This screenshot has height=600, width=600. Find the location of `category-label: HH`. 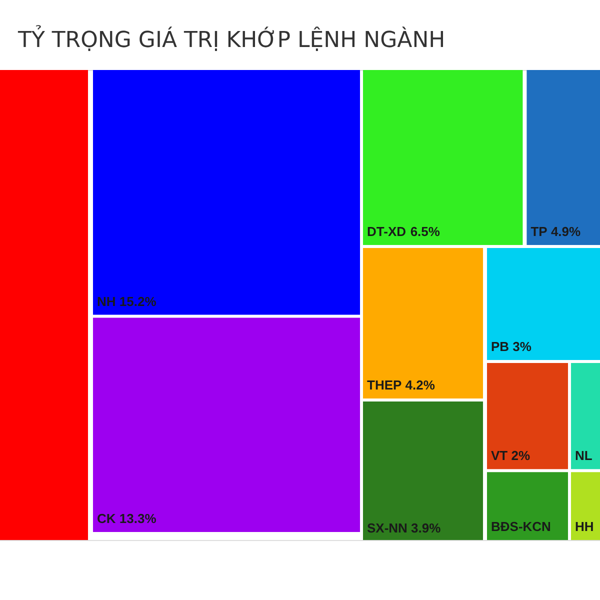

category-label: HH is located at coordinates (584, 526).